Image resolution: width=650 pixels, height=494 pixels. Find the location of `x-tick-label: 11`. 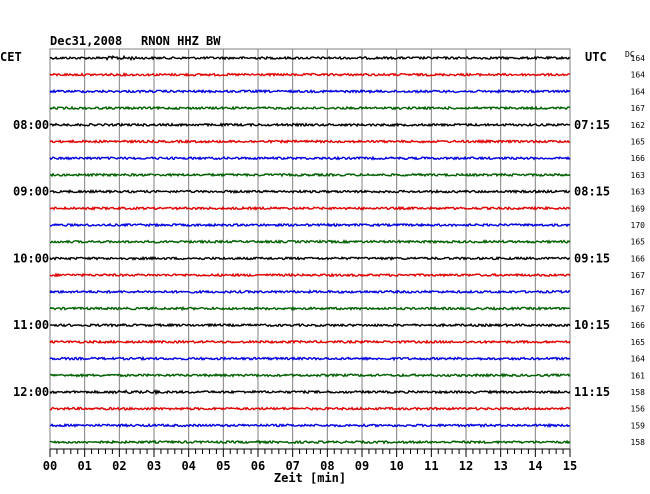

x-tick-label: 11 is located at coordinates (431, 466).